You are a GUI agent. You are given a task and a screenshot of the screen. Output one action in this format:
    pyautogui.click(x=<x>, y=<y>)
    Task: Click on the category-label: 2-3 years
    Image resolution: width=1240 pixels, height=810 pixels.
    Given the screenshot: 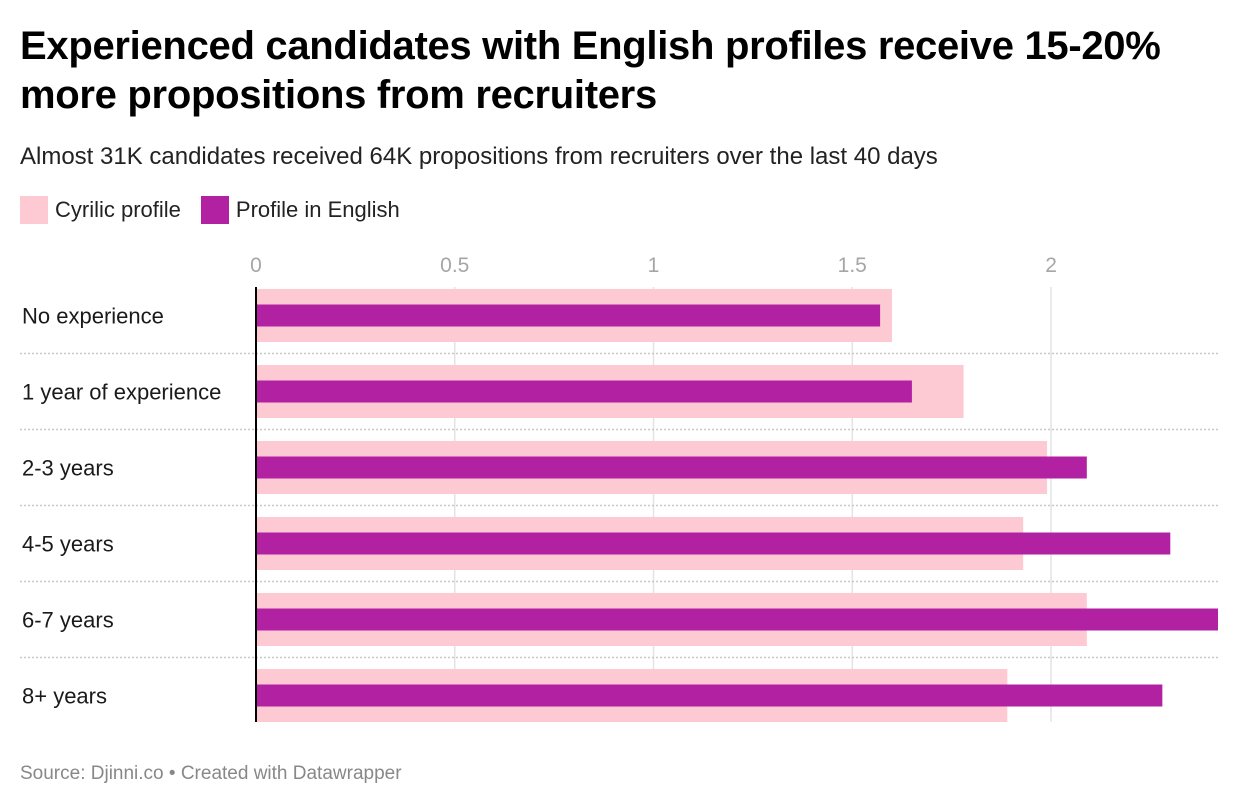 What is the action you would take?
    pyautogui.click(x=68, y=468)
    